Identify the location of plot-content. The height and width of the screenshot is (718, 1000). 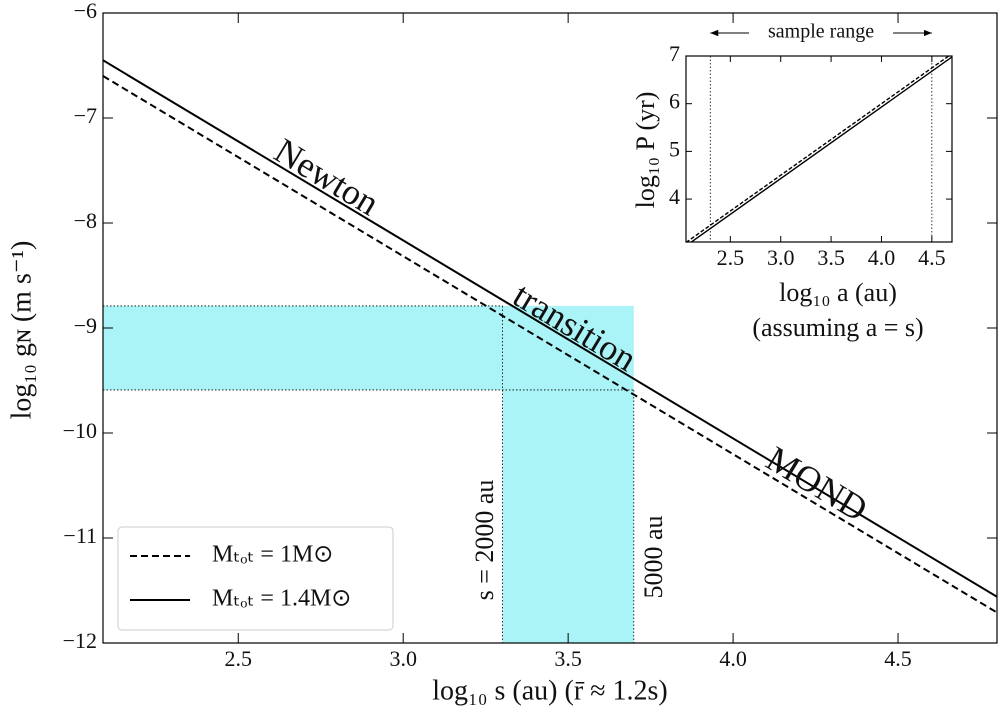
(819, 149).